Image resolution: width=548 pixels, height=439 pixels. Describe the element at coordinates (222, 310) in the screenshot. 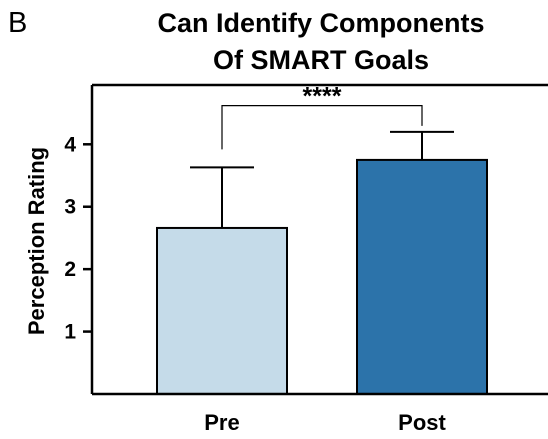

I see `bar-pre` at that location.